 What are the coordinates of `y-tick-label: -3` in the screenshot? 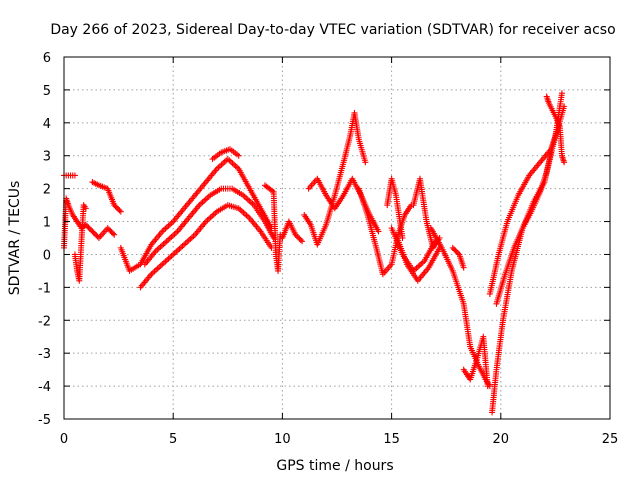 It's located at (44, 354).